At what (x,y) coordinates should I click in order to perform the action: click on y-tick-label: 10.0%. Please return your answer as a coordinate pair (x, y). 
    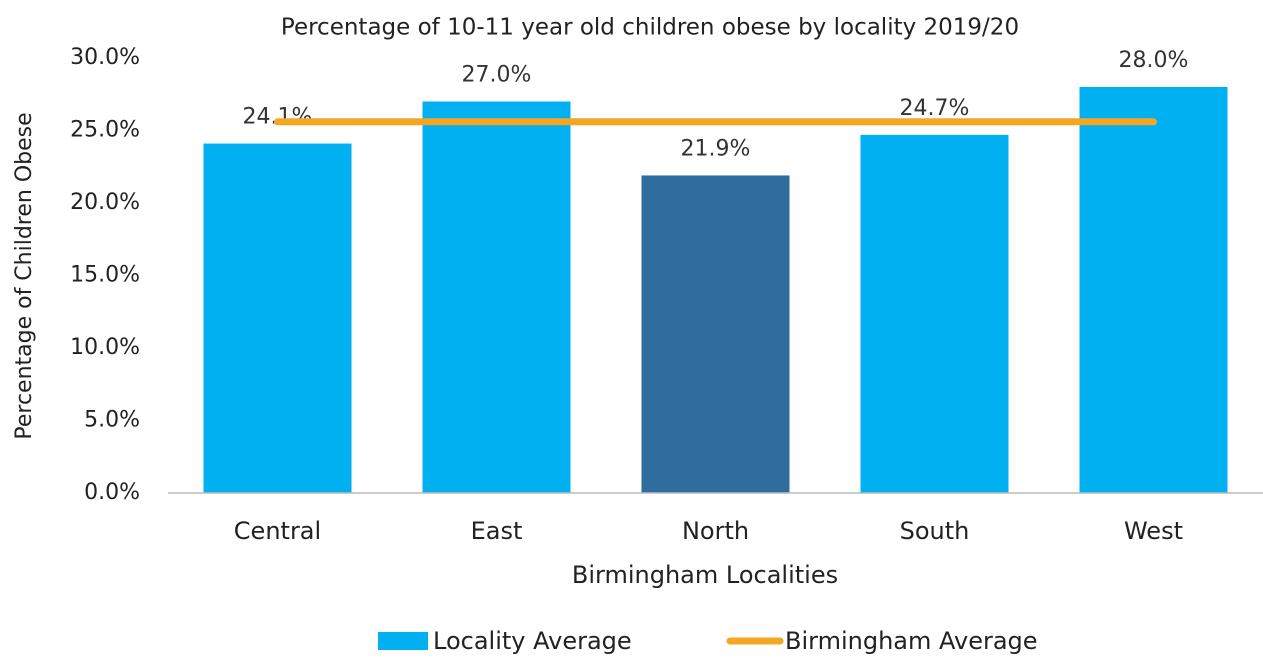
    Looking at the image, I should click on (105, 347).